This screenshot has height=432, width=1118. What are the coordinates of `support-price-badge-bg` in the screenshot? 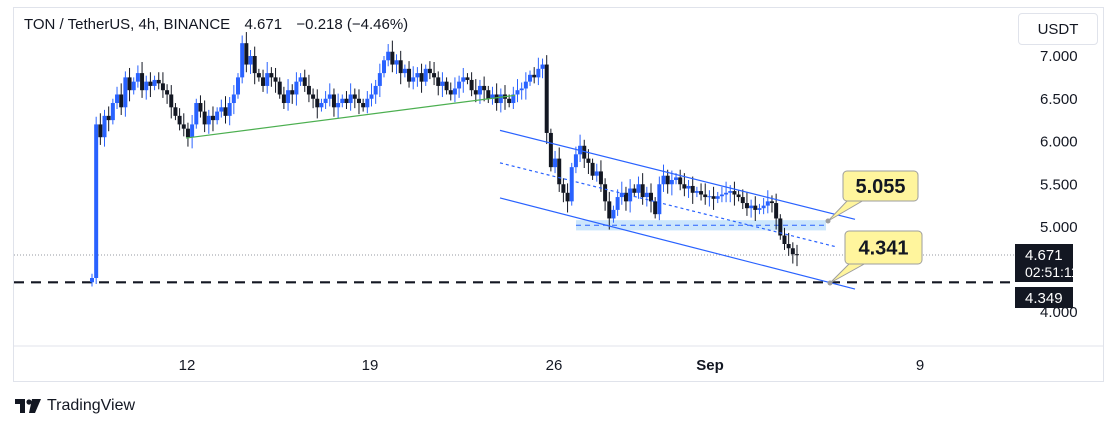 It's located at (1044, 297).